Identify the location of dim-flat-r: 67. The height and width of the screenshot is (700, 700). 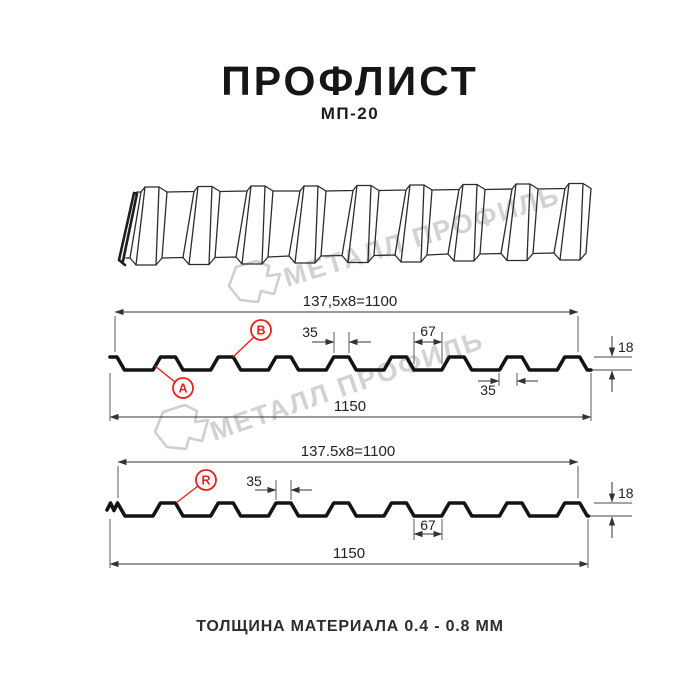
(428, 525).